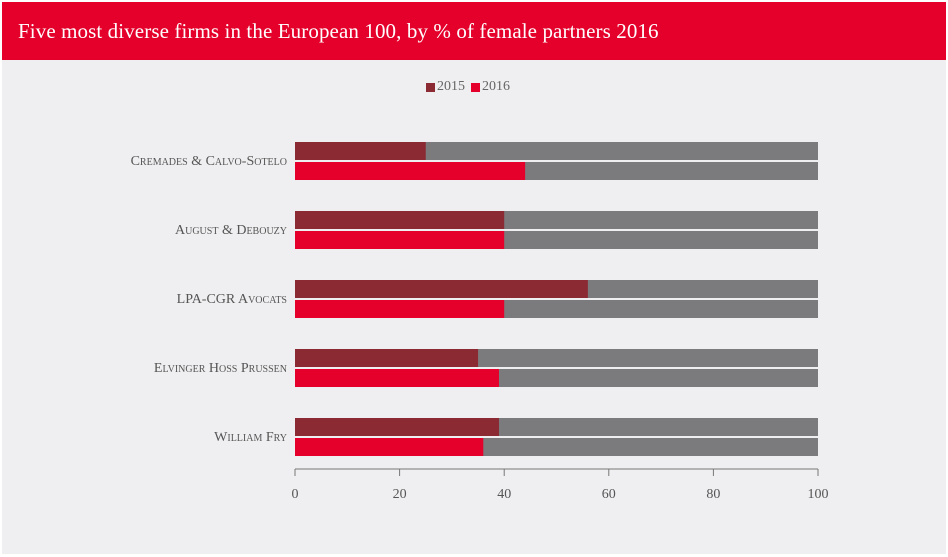 The height and width of the screenshot is (557, 948). I want to click on legend-item-2015: 2015, so click(445, 87).